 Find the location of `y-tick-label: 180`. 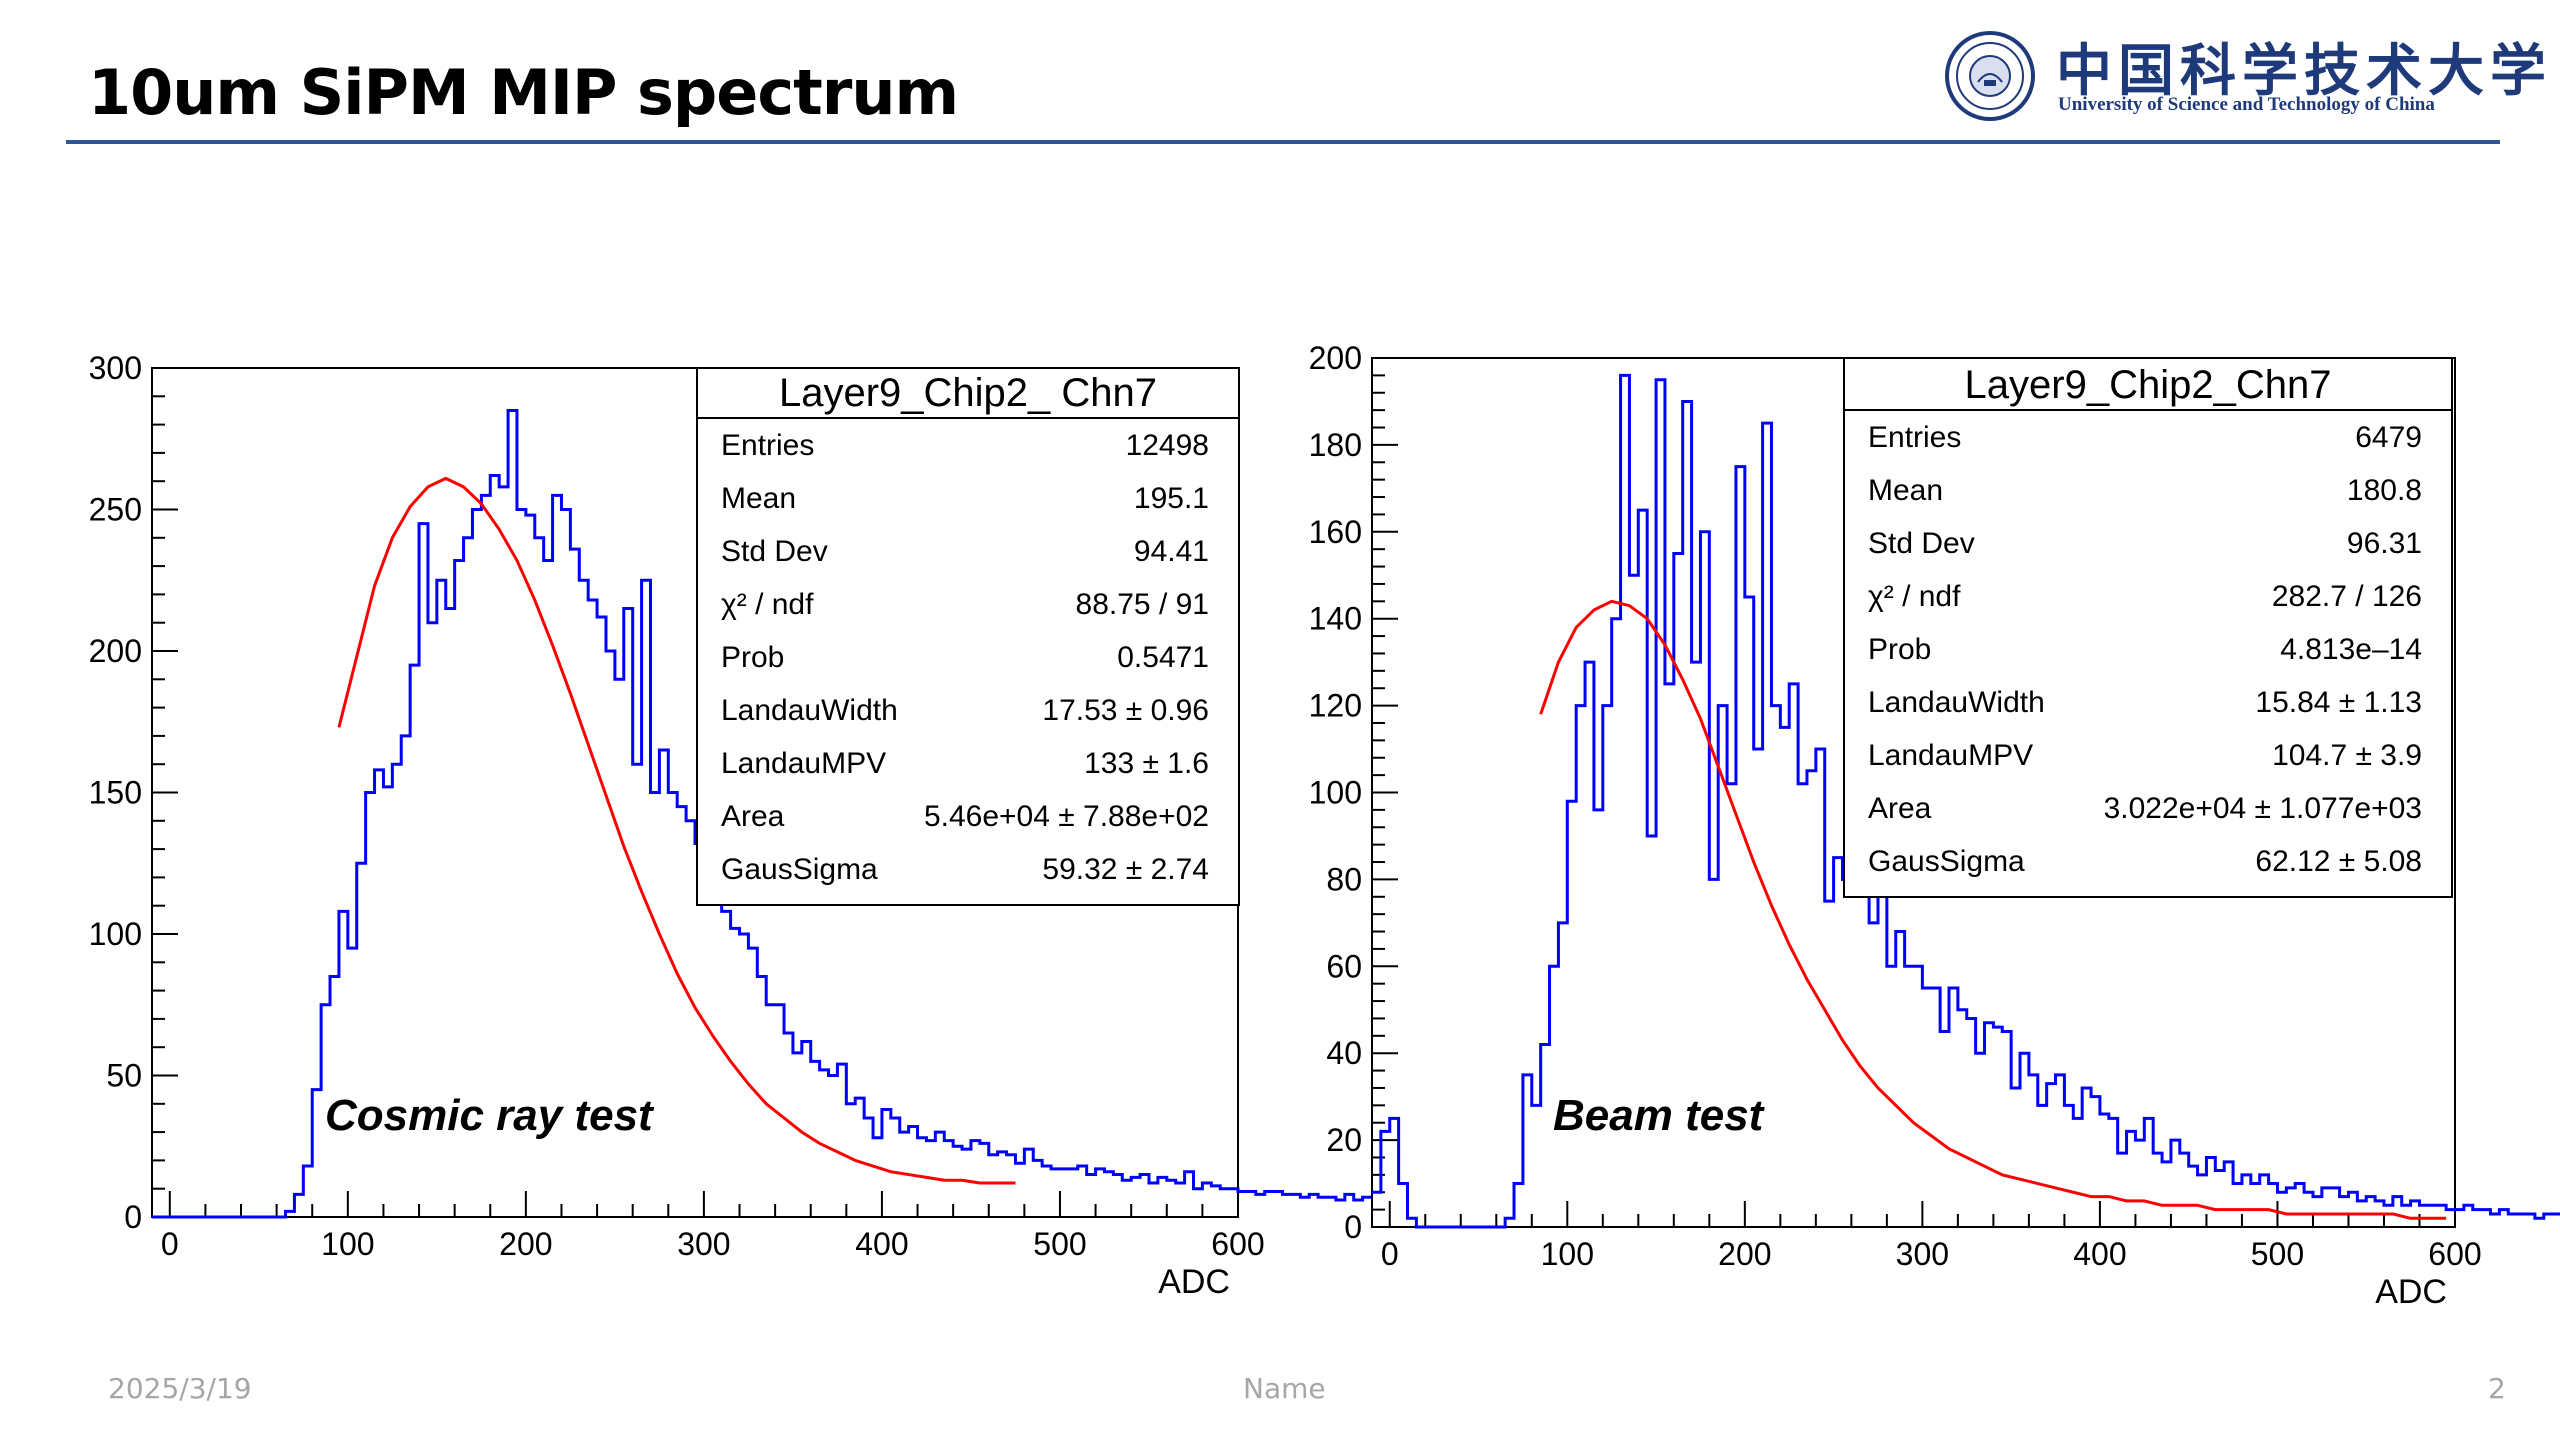

y-tick-label: 180 is located at coordinates (1335, 445).